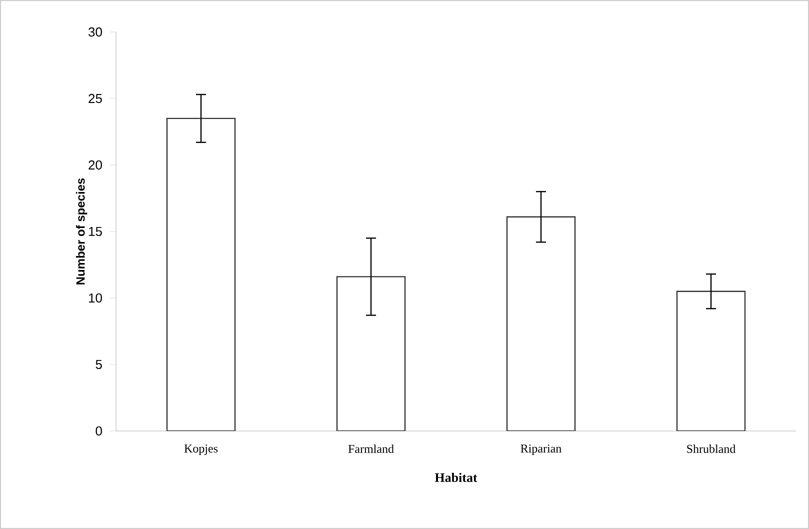 The image size is (809, 529). Describe the element at coordinates (456, 477) in the screenshot. I see `x-axis-title: Habitat` at that location.